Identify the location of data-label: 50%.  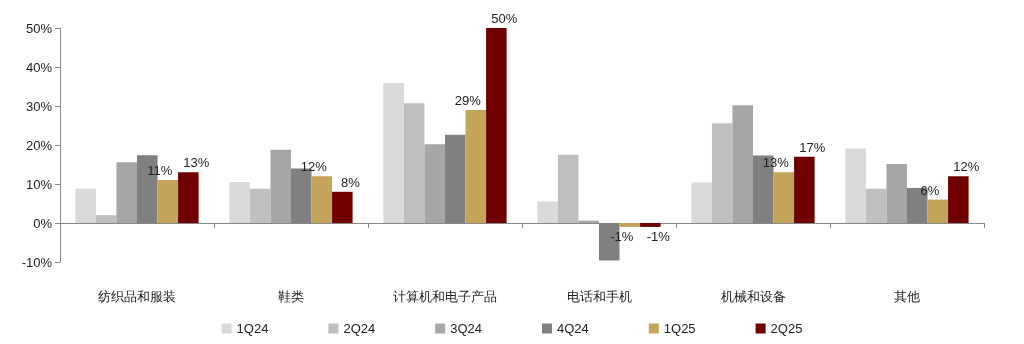
(504, 18).